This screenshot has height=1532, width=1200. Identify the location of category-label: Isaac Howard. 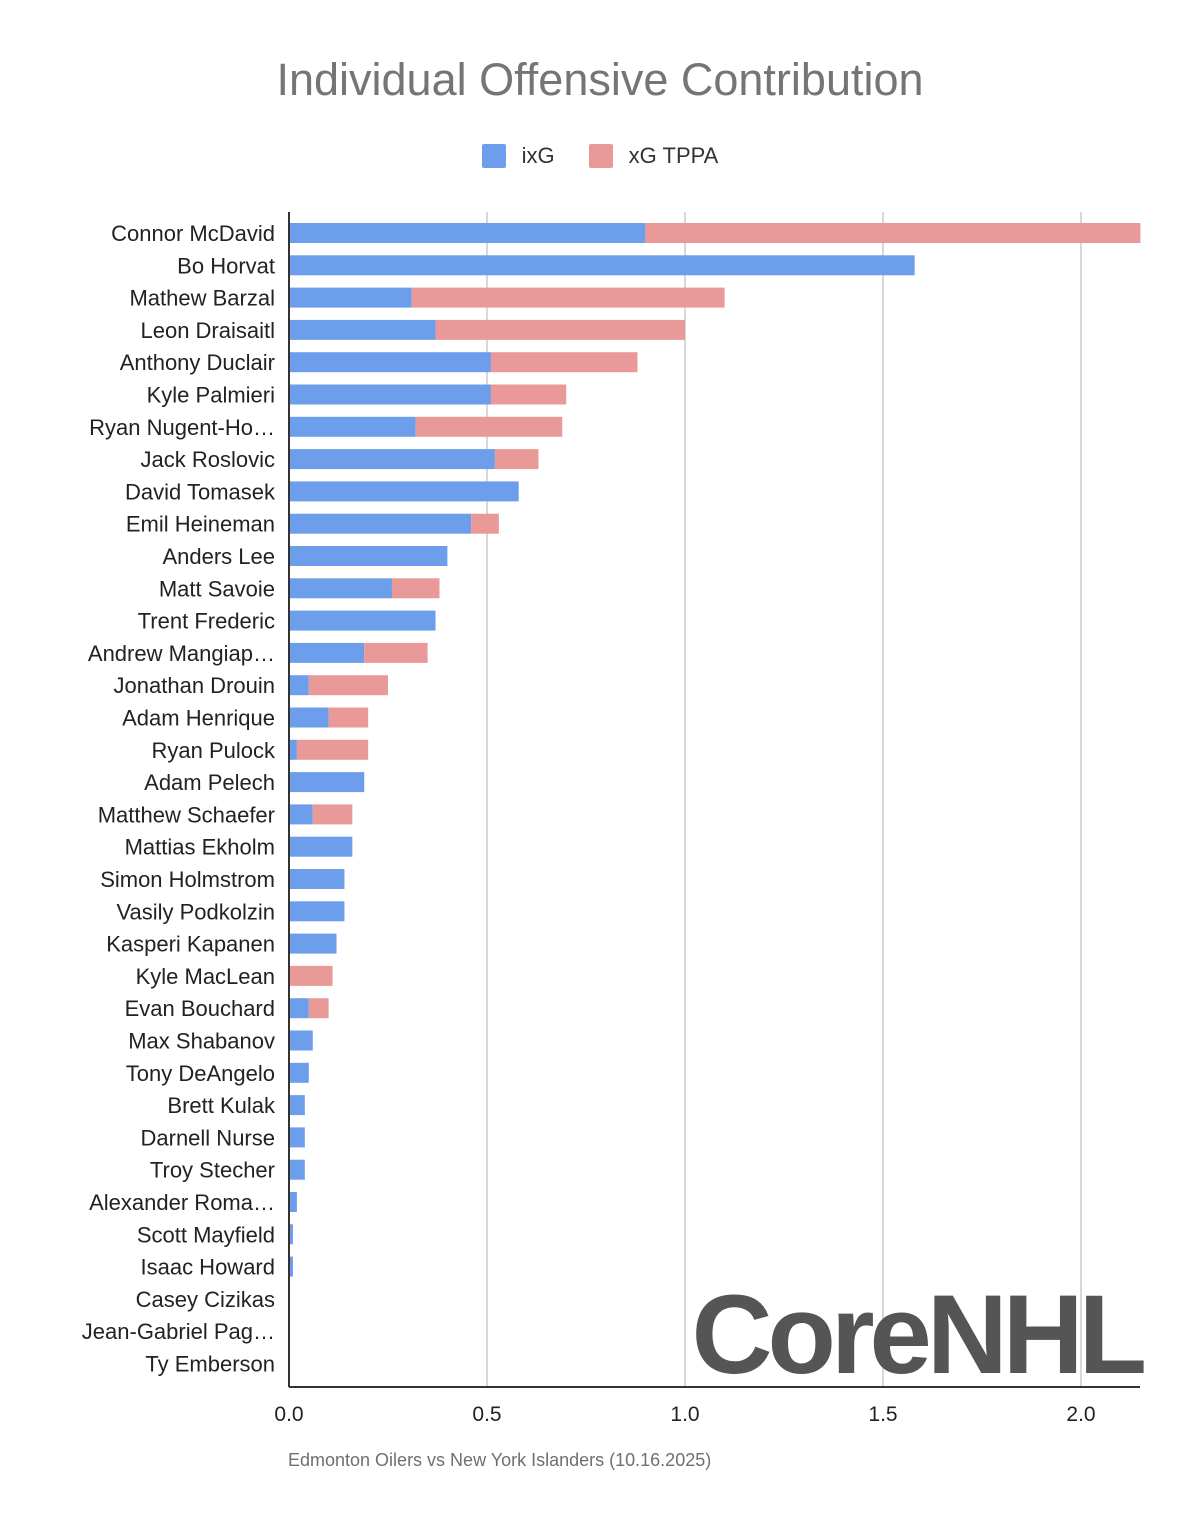
(207, 1267).